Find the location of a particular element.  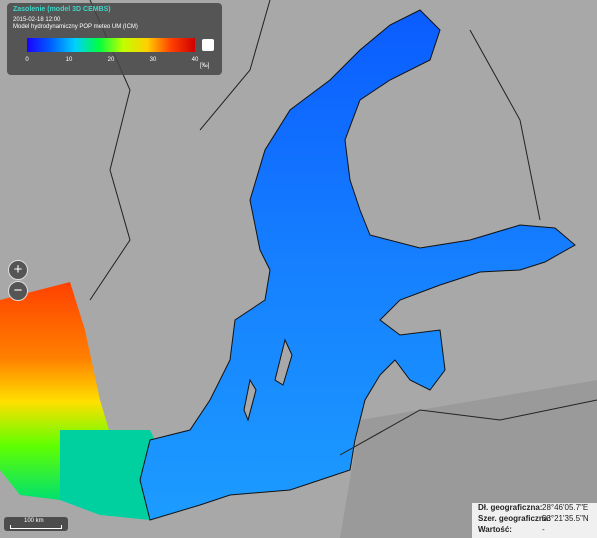

legend-toggle is located at coordinates (208, 45).